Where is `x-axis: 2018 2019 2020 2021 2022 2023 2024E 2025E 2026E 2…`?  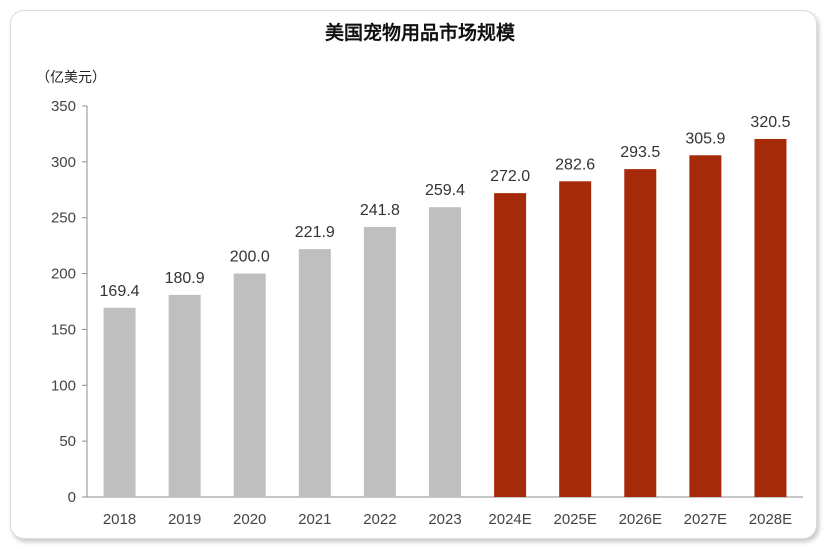 x-axis: 2018 2019 2020 2021 2022 2023 2024E 2025E 2026E 2… is located at coordinates (445, 512).